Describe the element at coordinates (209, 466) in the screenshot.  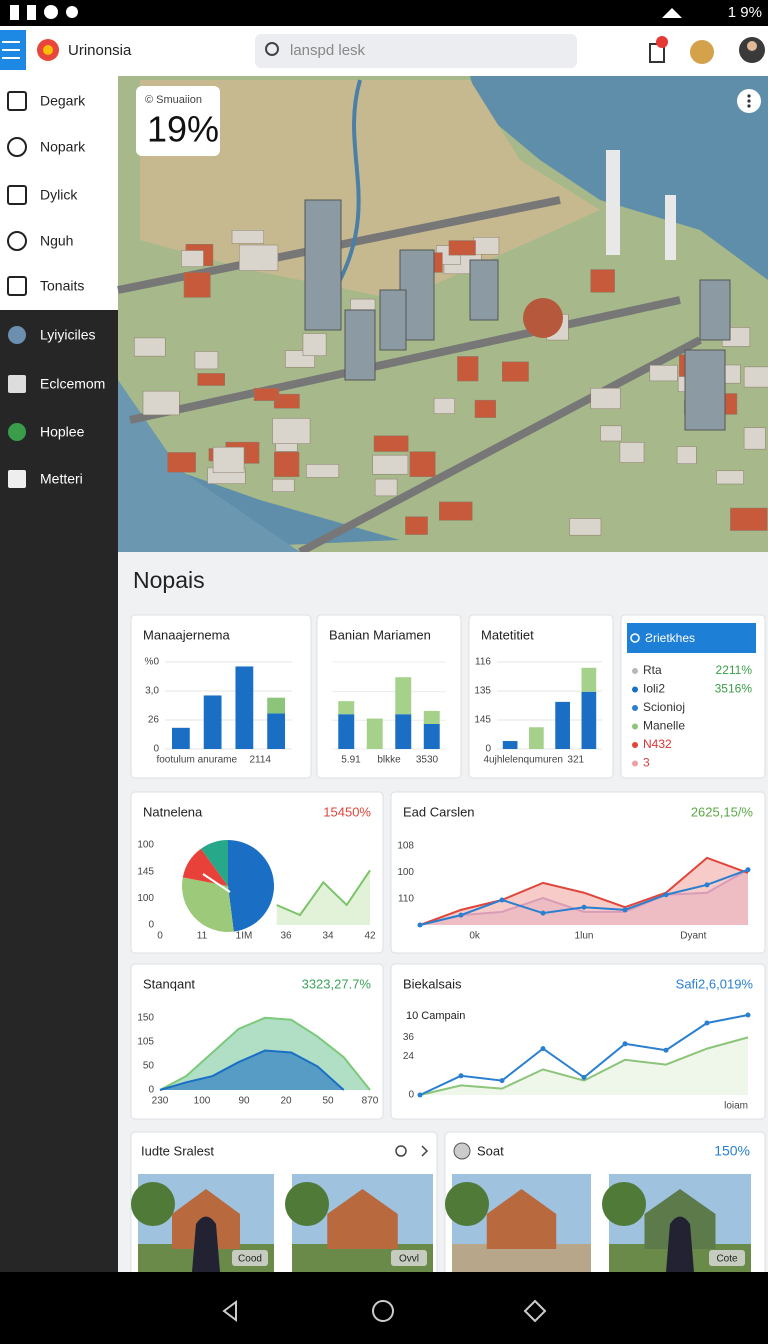
I see `water` at that location.